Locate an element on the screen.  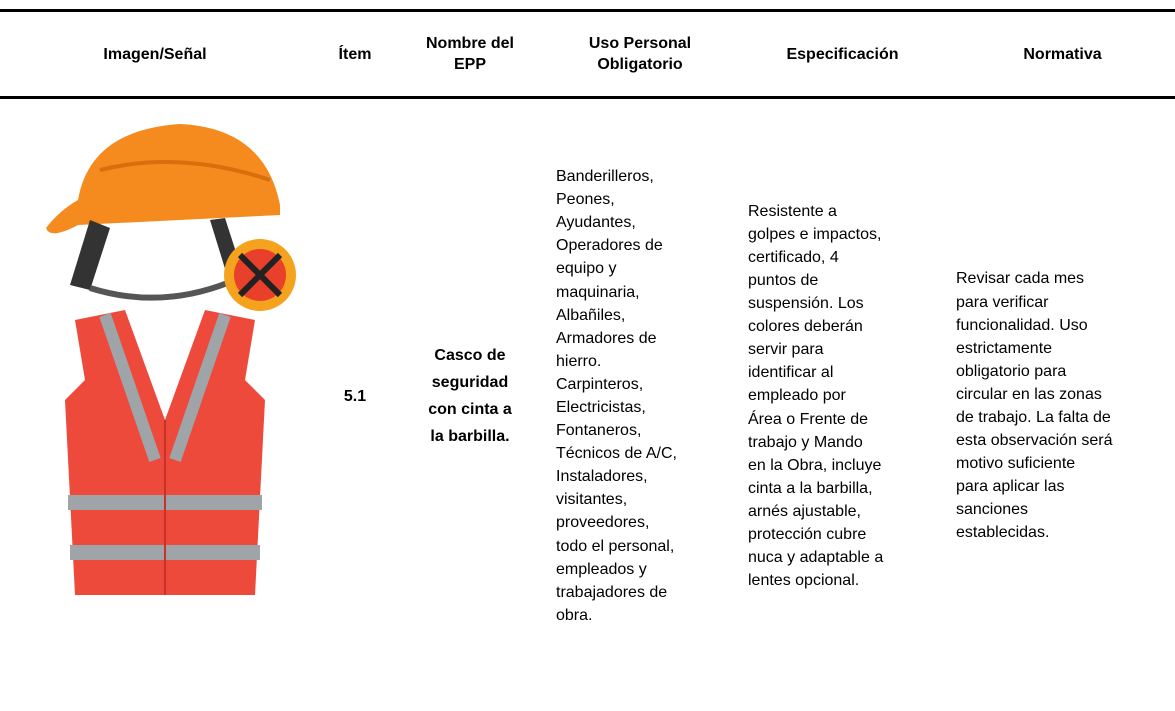
item-cell: 5.1 is located at coordinates (355, 396).